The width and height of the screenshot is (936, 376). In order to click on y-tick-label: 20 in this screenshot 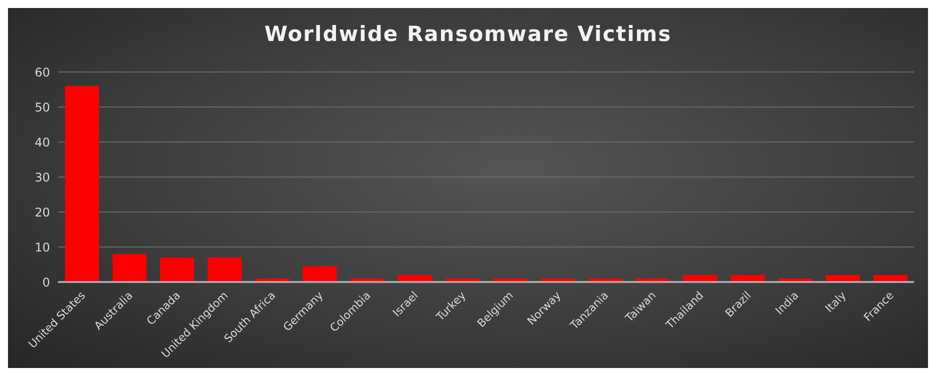, I will do `click(42, 212)`.